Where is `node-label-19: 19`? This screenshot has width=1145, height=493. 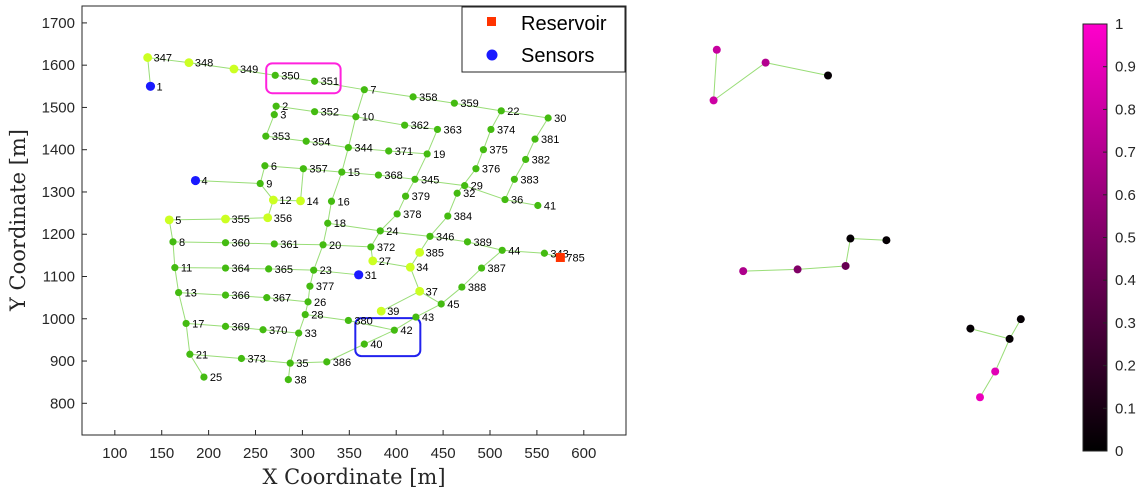 node-label-19: 19 is located at coordinates (439, 155).